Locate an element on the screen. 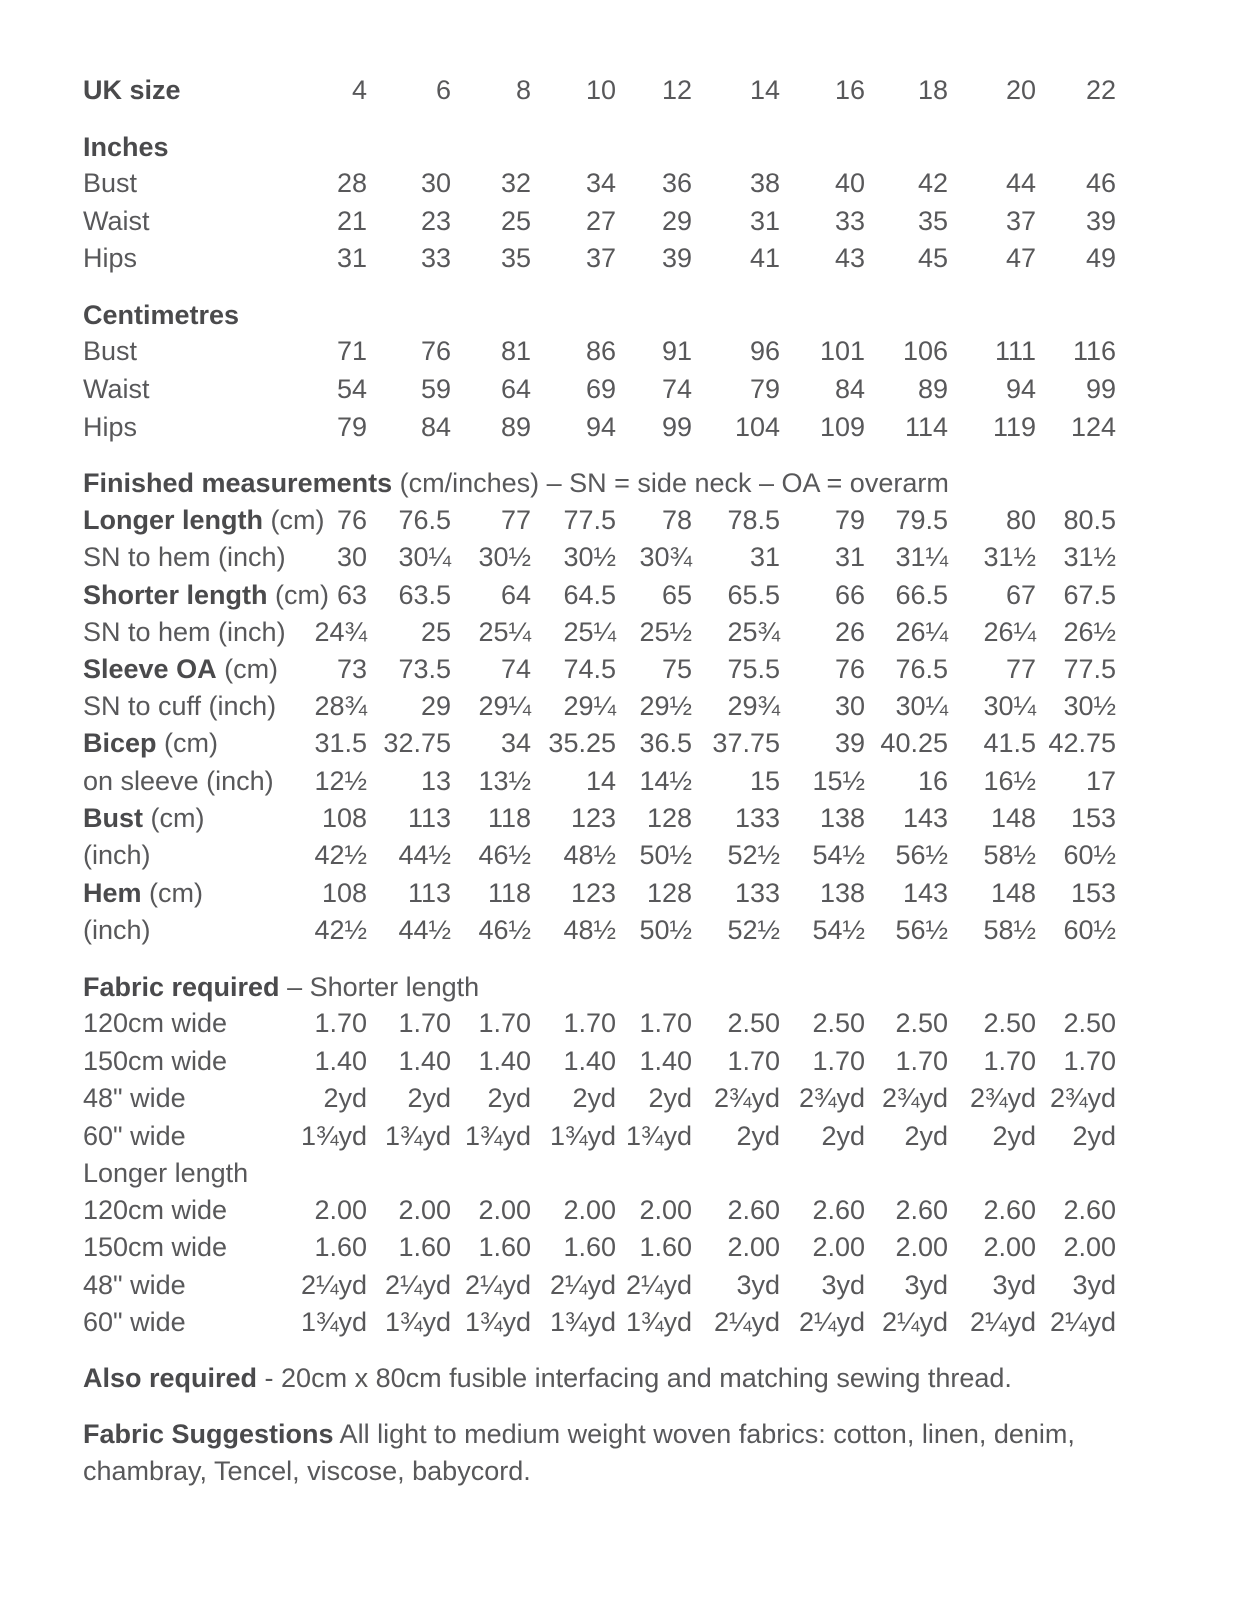  value-cell: 59 is located at coordinates (435, 389).